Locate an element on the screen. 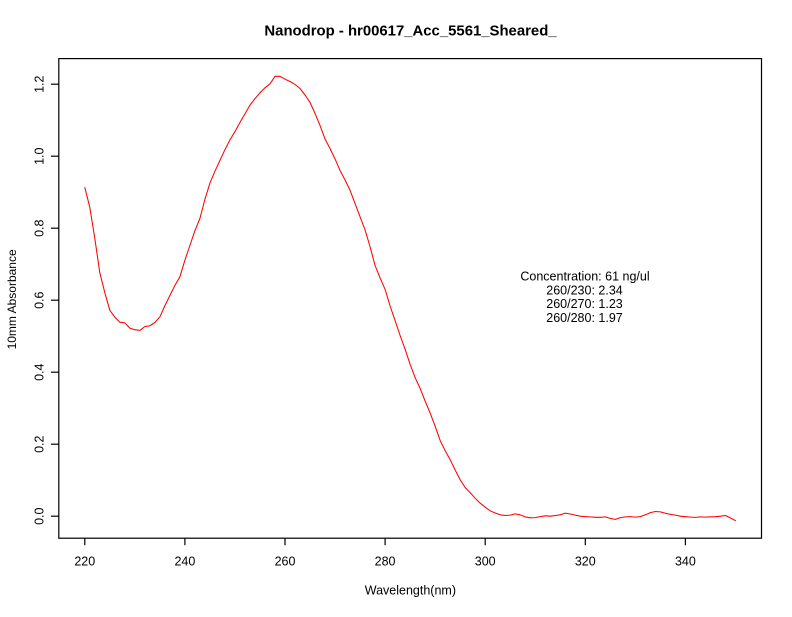 The height and width of the screenshot is (617, 792). svg-text: 340 is located at coordinates (685, 562).